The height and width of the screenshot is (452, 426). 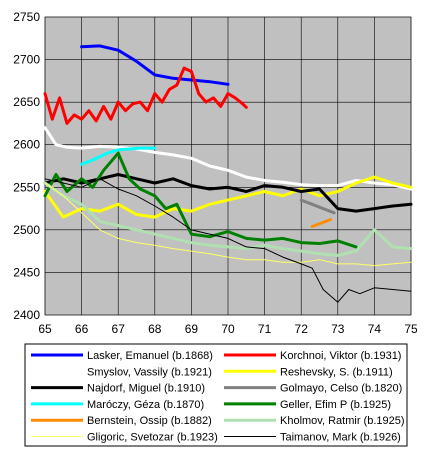 What do you see at coordinates (149, 372) in the screenshot?
I see `legend-label: Smyslov, Vassily (b.1921)` at bounding box center [149, 372].